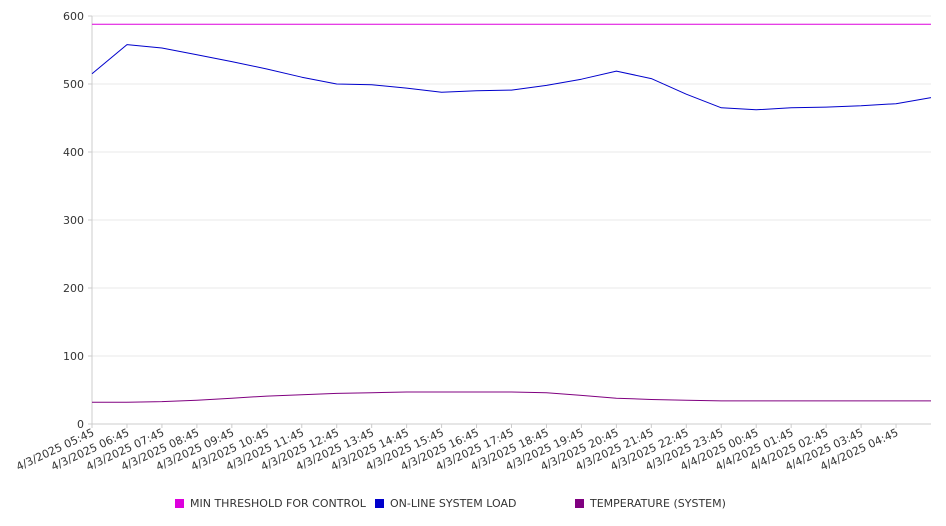 The width and height of the screenshot is (946, 526). What do you see at coordinates (579, 503) in the screenshot?
I see `legend-swatch-temperature` at bounding box center [579, 503].